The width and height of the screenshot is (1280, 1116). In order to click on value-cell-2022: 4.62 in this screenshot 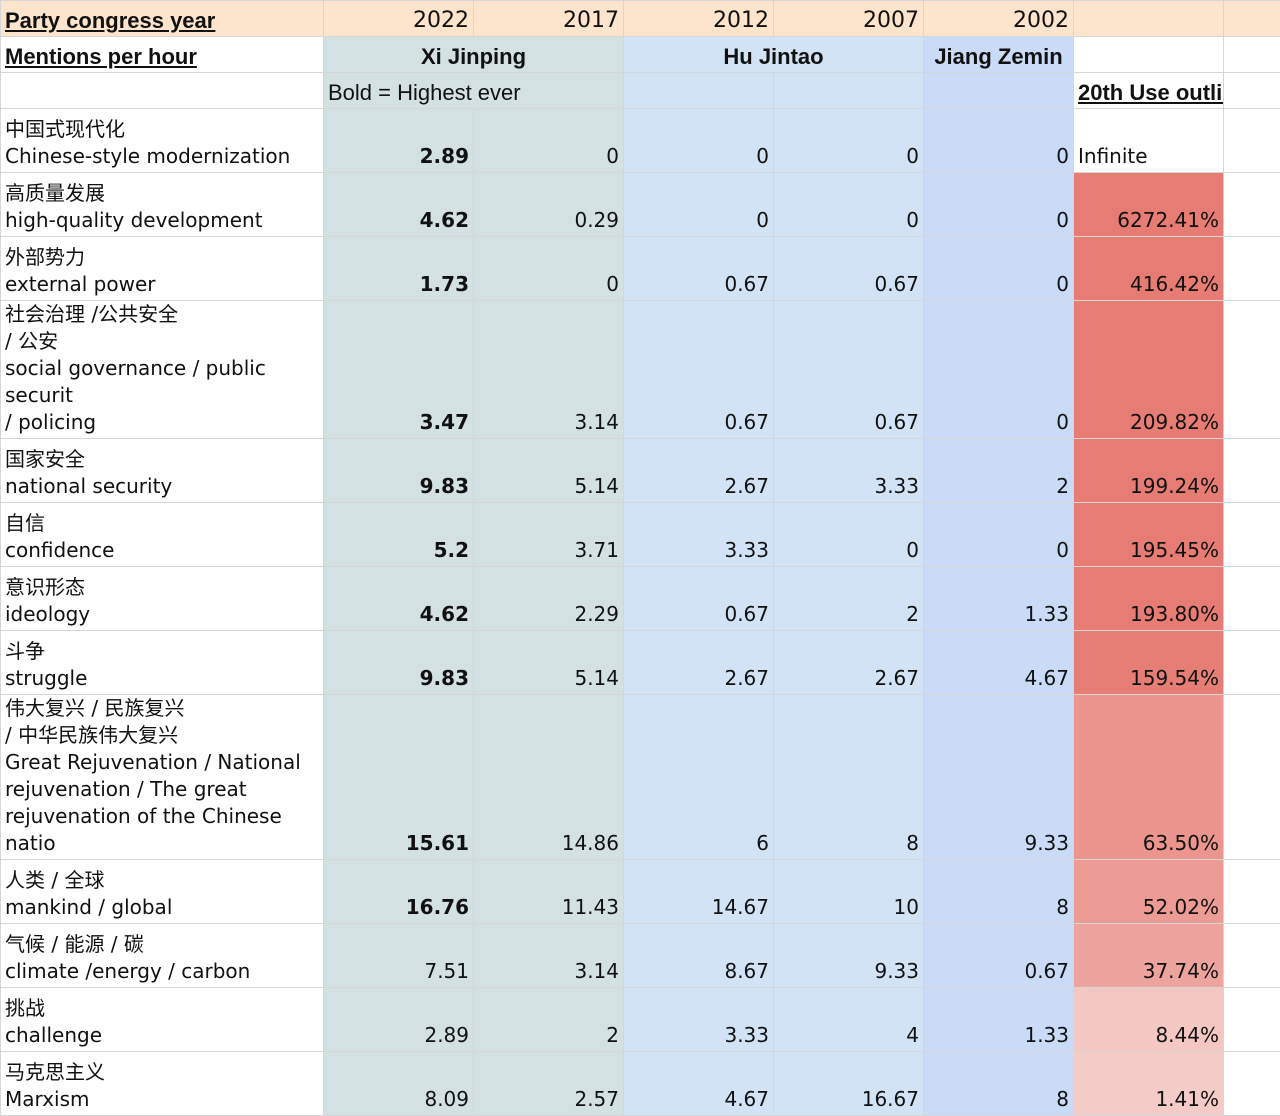, I will do `click(399, 205)`.